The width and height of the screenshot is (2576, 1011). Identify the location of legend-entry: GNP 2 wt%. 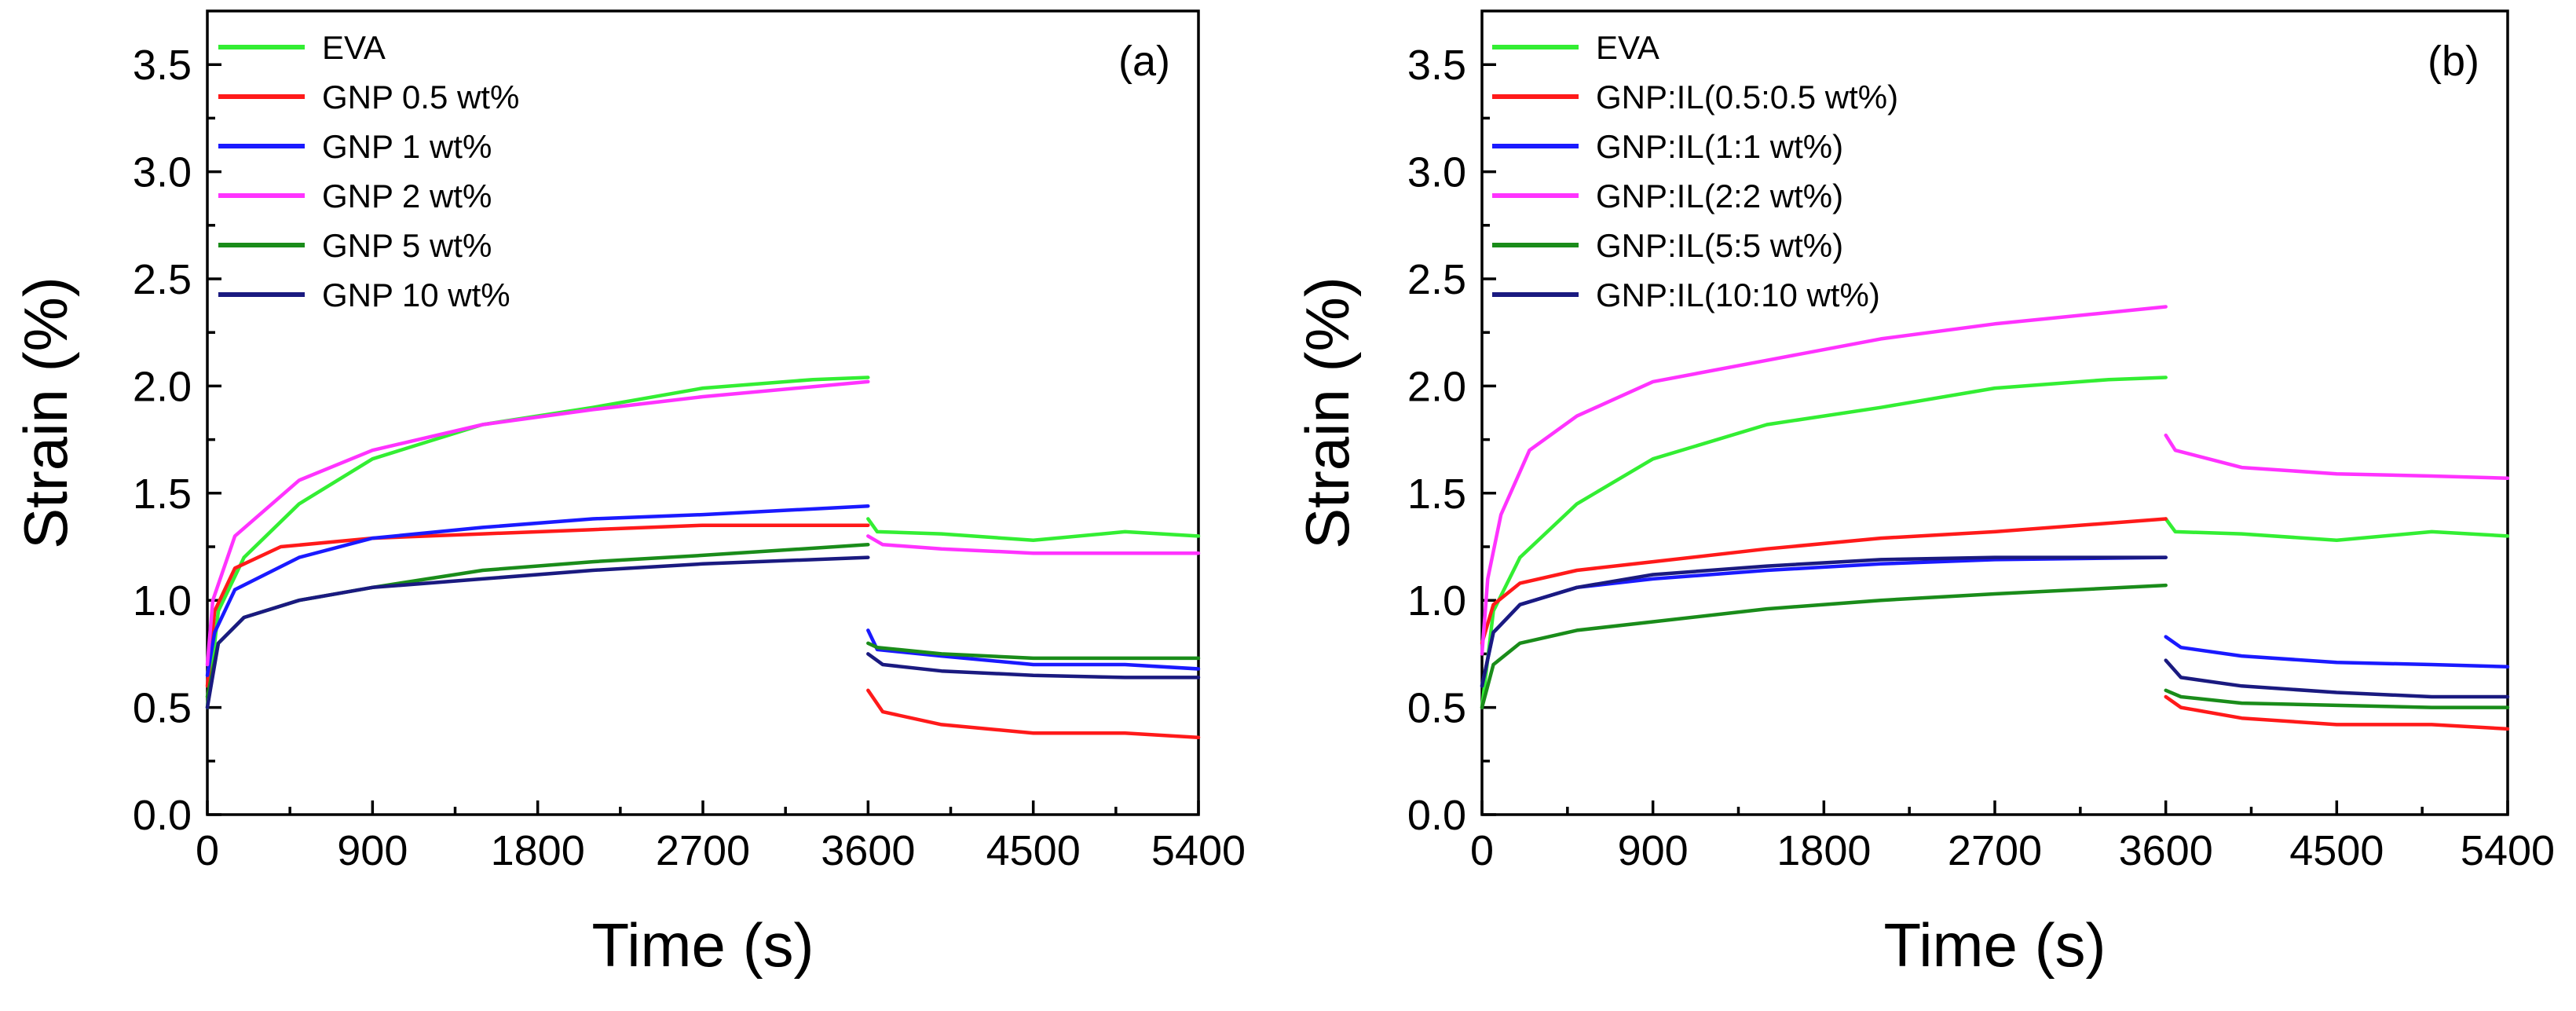
(355, 196).